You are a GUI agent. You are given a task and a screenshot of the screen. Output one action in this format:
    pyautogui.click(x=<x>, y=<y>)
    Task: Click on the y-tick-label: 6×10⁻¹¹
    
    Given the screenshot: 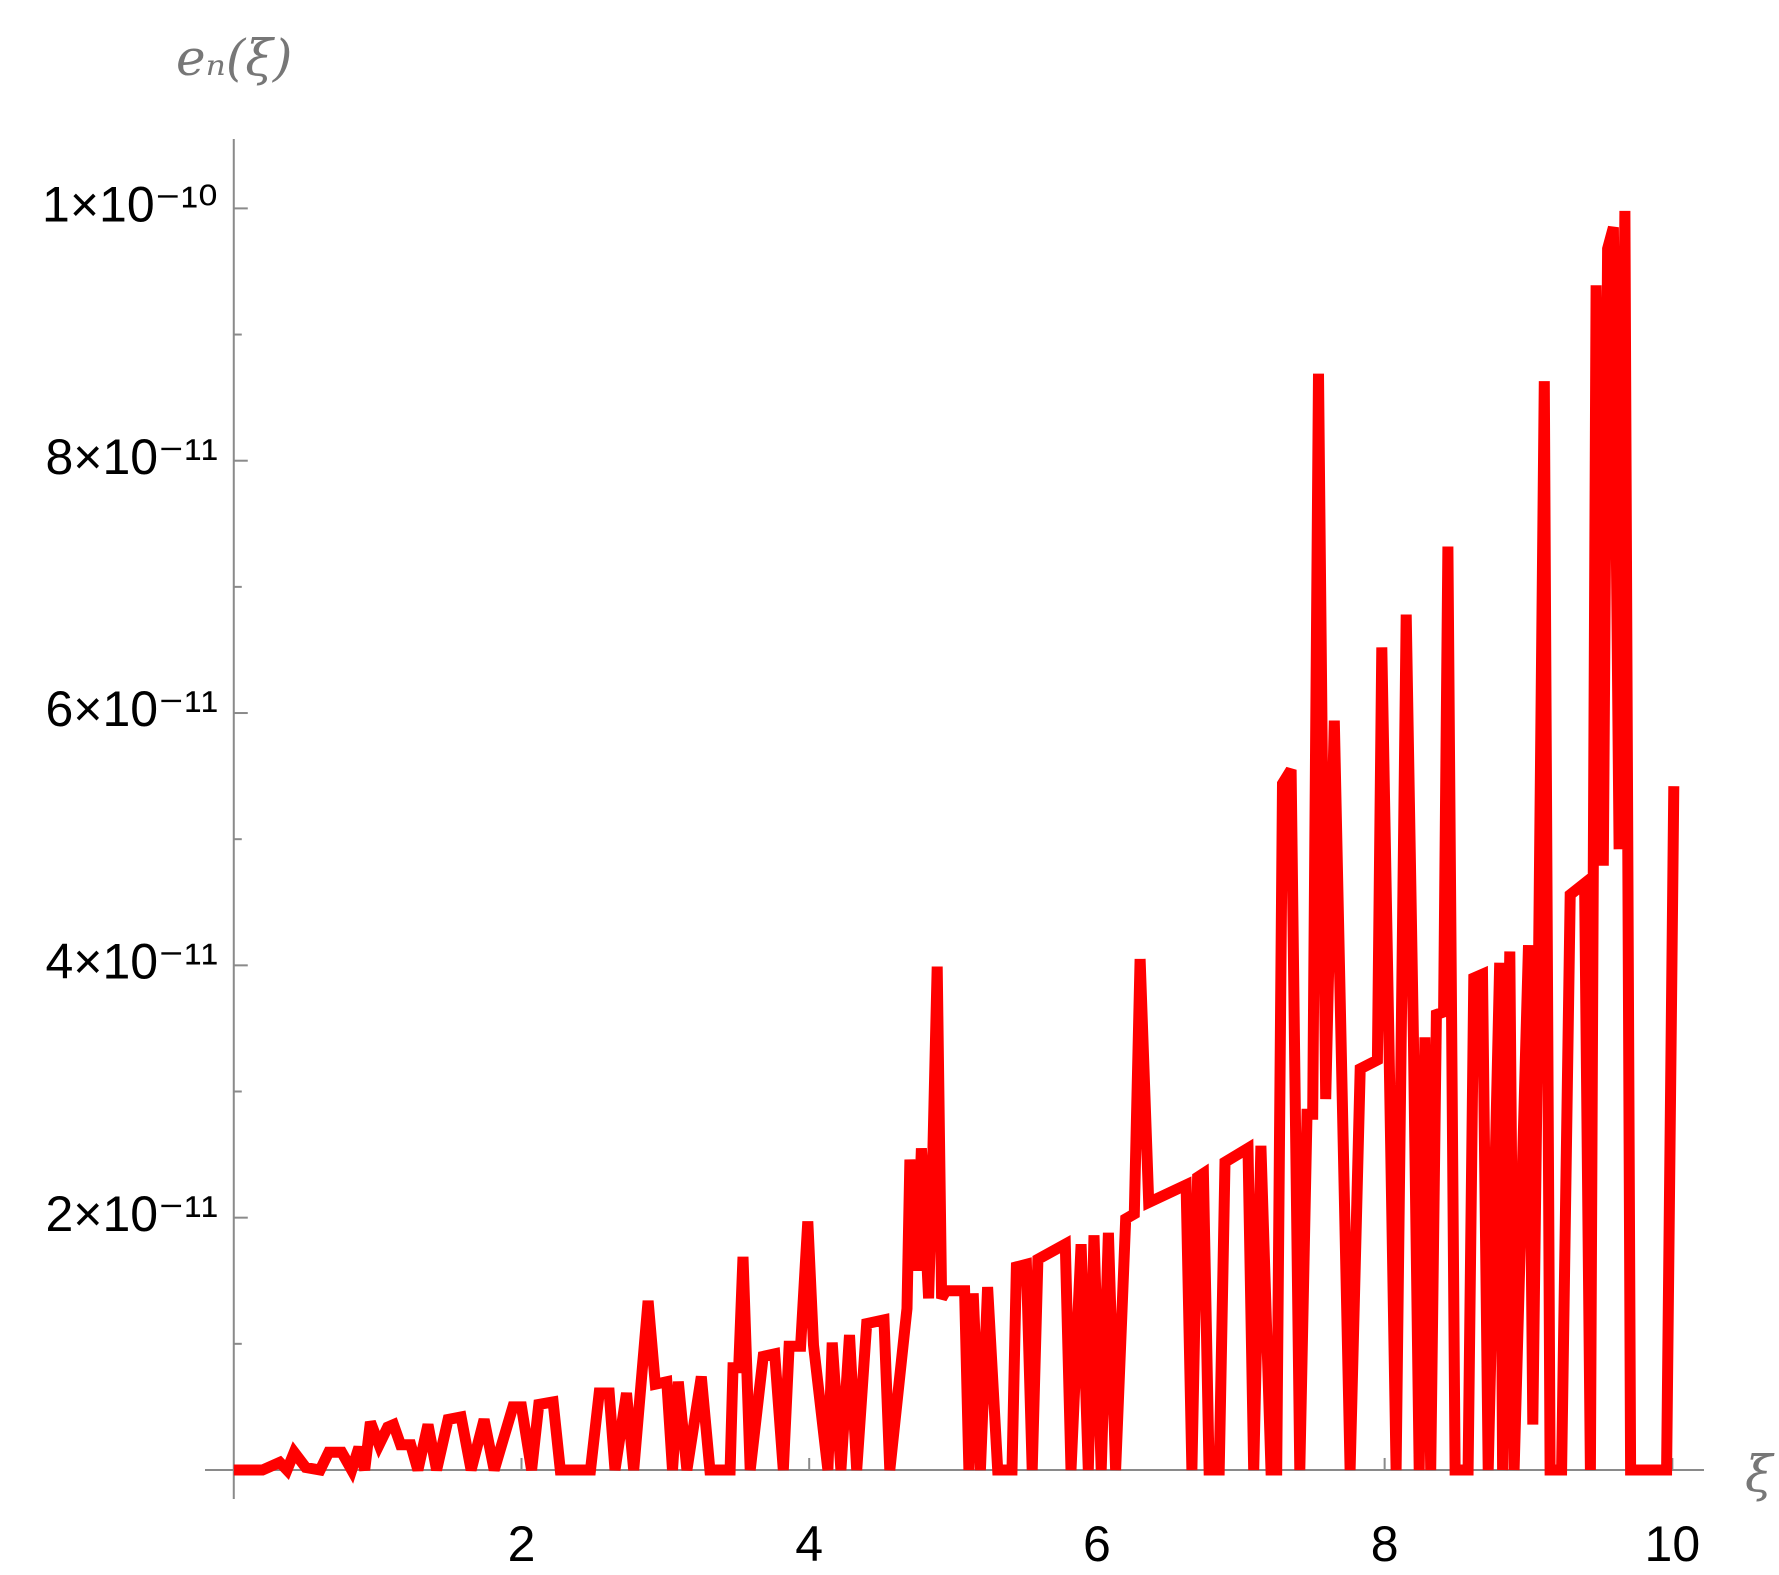 What is the action you would take?
    pyautogui.click(x=131, y=709)
    